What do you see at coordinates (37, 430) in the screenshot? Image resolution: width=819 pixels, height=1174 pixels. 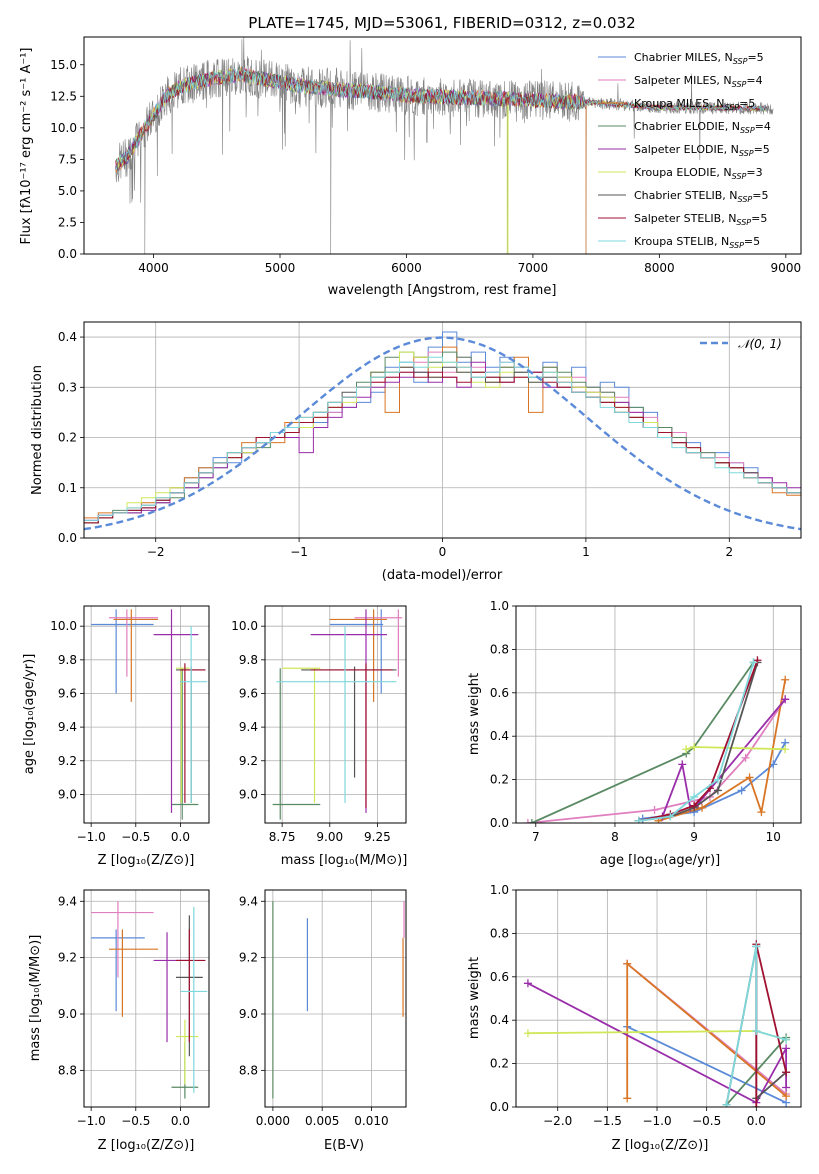 I see `residuals-ylabel: Normed distribution` at bounding box center [37, 430].